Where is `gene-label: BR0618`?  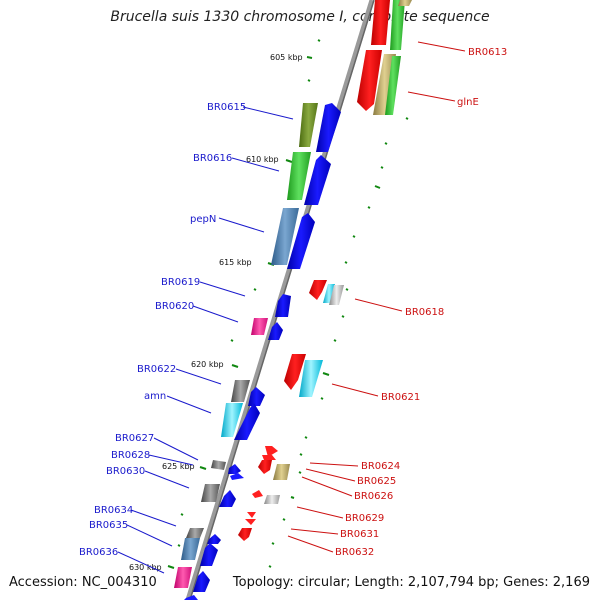 gene-label: BR0618 is located at coordinates (424, 312).